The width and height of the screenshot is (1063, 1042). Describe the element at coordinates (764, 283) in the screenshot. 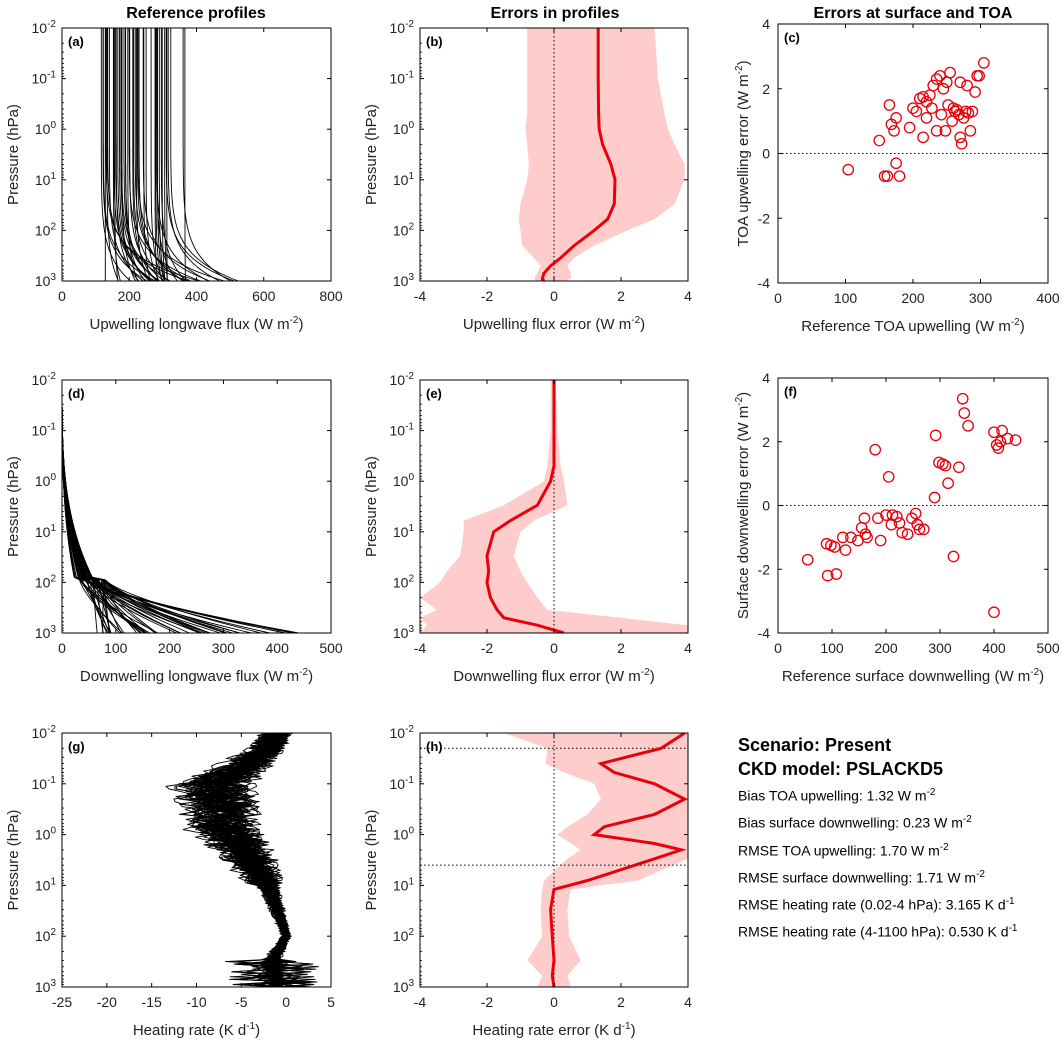

I see `y-tick-label: -4` at that location.